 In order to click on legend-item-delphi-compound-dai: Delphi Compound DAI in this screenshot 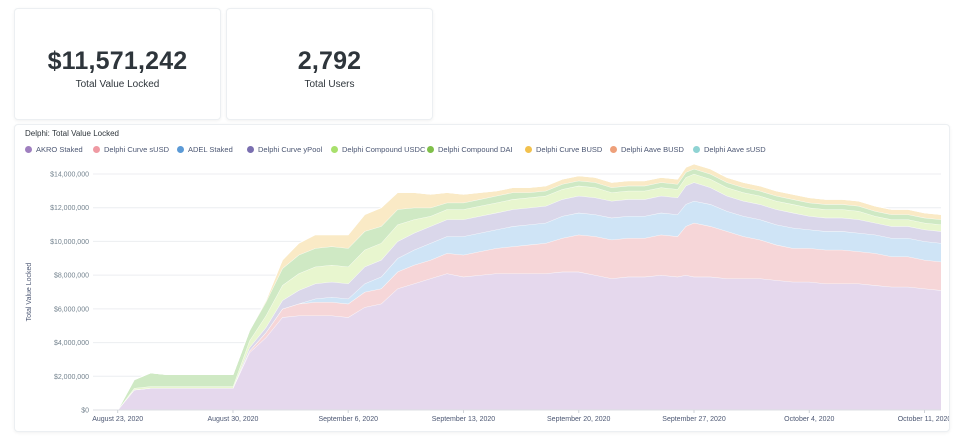, I will do `click(470, 149)`.